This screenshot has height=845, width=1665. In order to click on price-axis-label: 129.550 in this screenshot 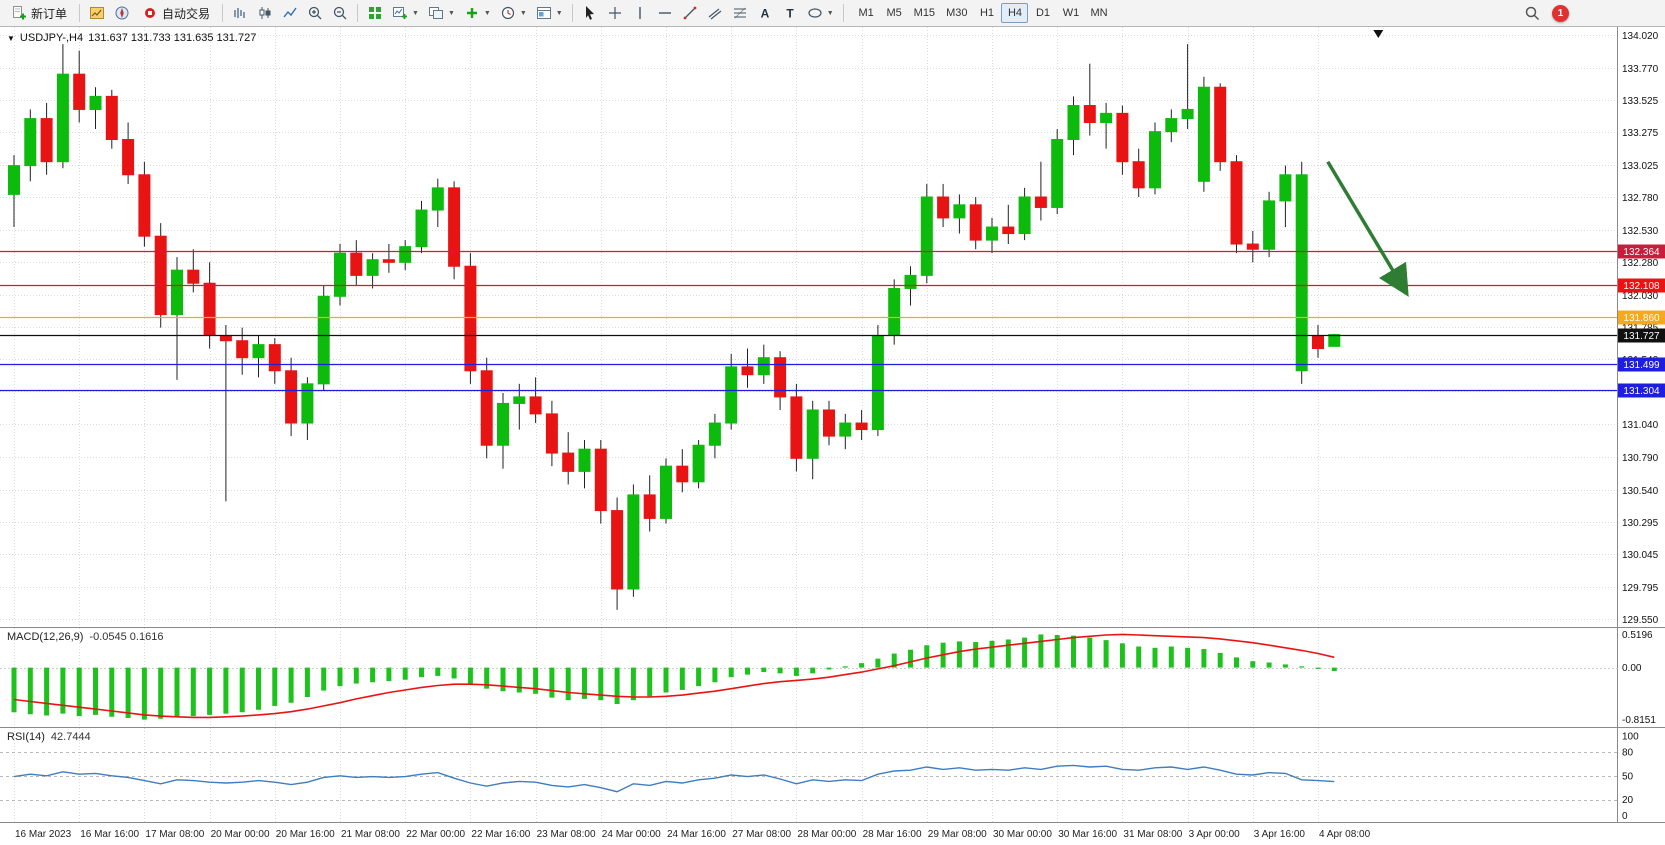, I will do `click(1640, 620)`.